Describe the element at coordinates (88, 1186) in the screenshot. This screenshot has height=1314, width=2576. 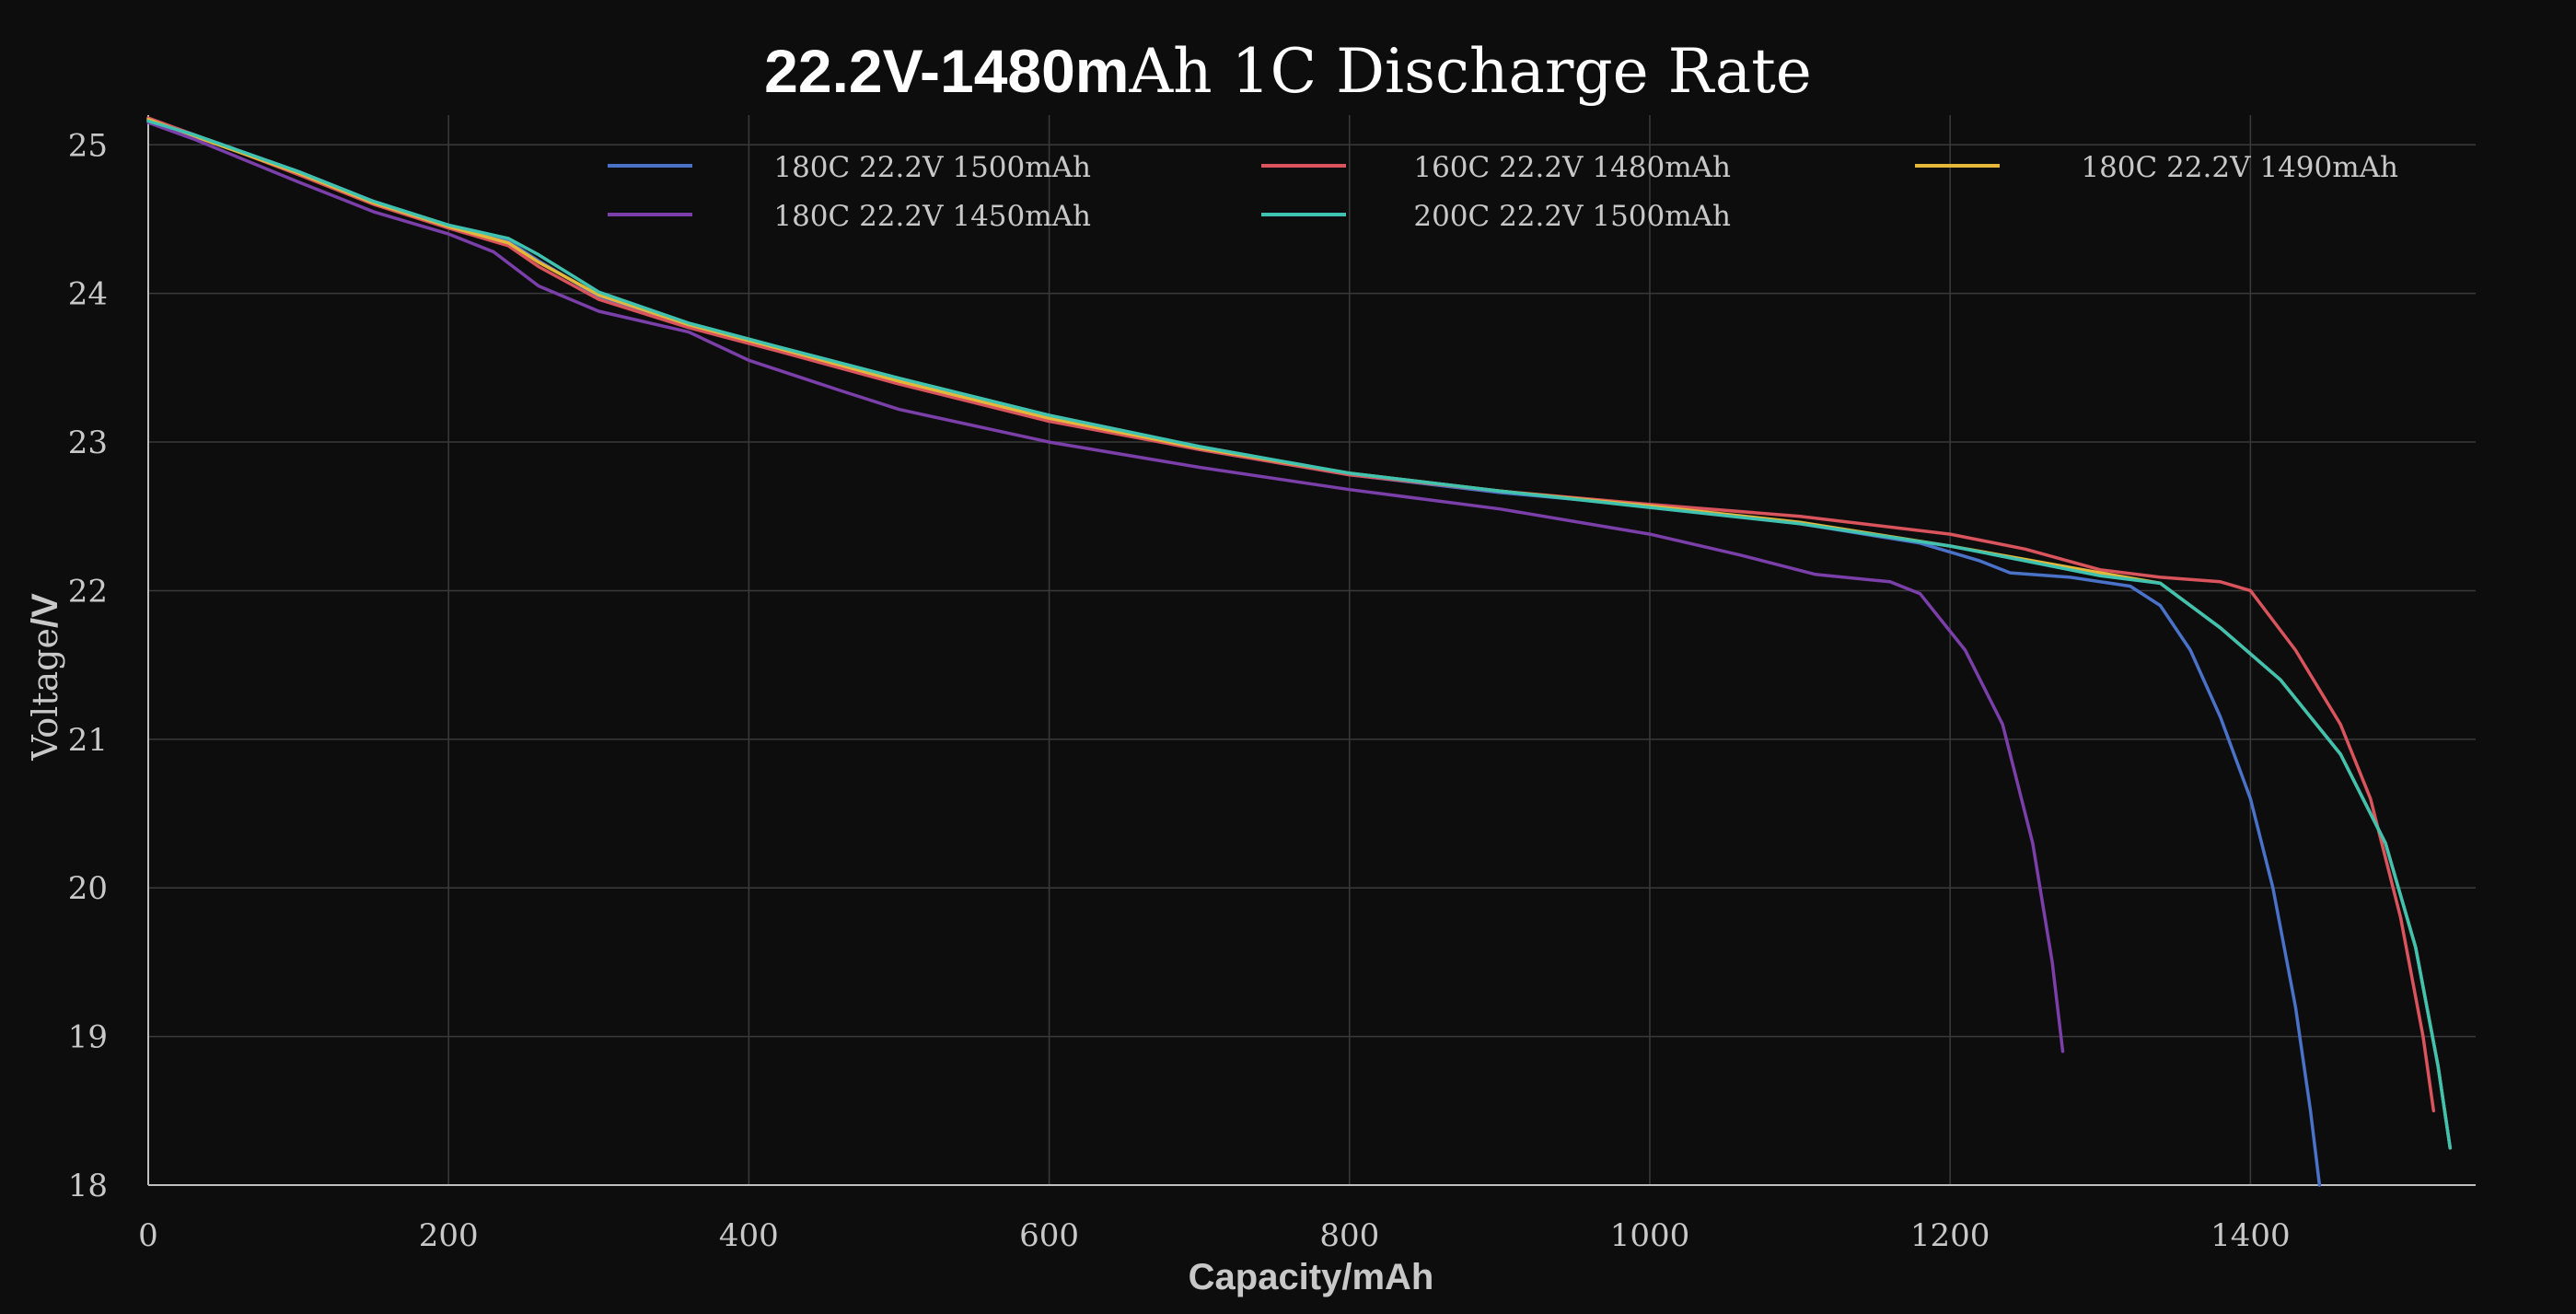
I see `y-tick-label: 18` at that location.